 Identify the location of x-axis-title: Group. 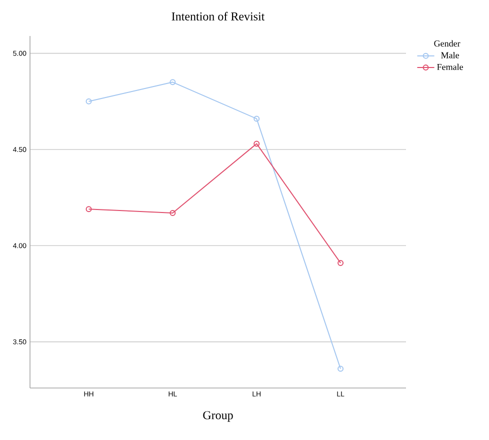
(218, 416).